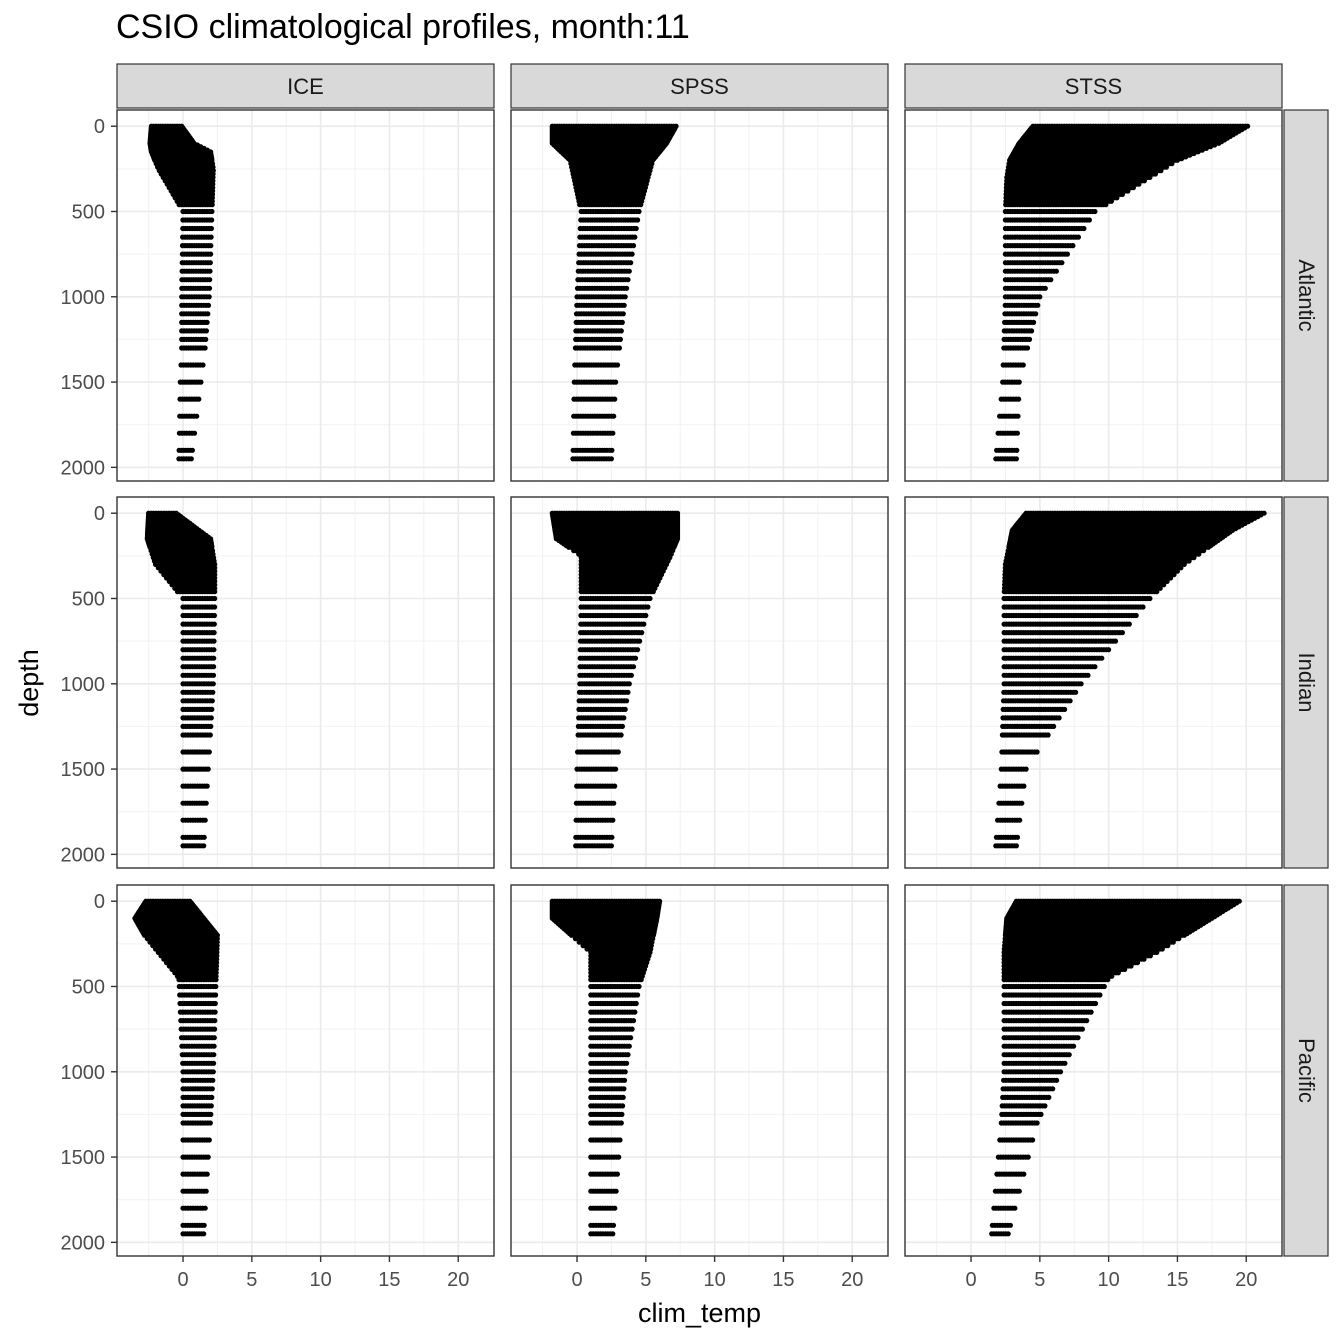  I want to click on facet-row-label: Indian, so click(1306, 683).